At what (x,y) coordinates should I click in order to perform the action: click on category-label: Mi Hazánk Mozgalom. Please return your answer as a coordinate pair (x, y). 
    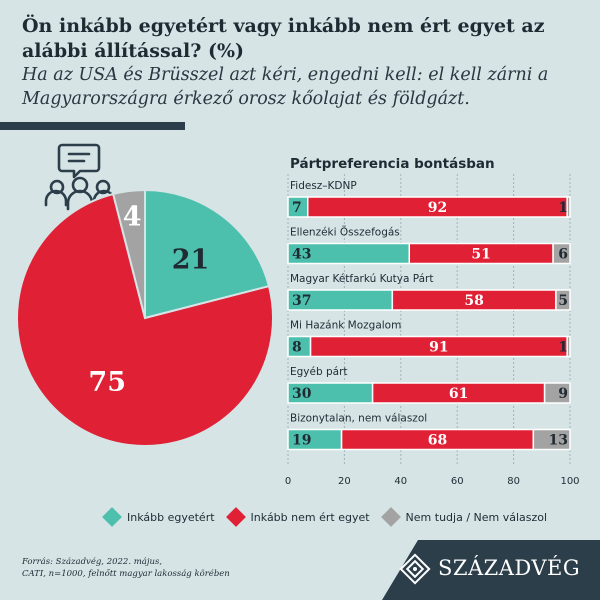
    Looking at the image, I should click on (345, 326).